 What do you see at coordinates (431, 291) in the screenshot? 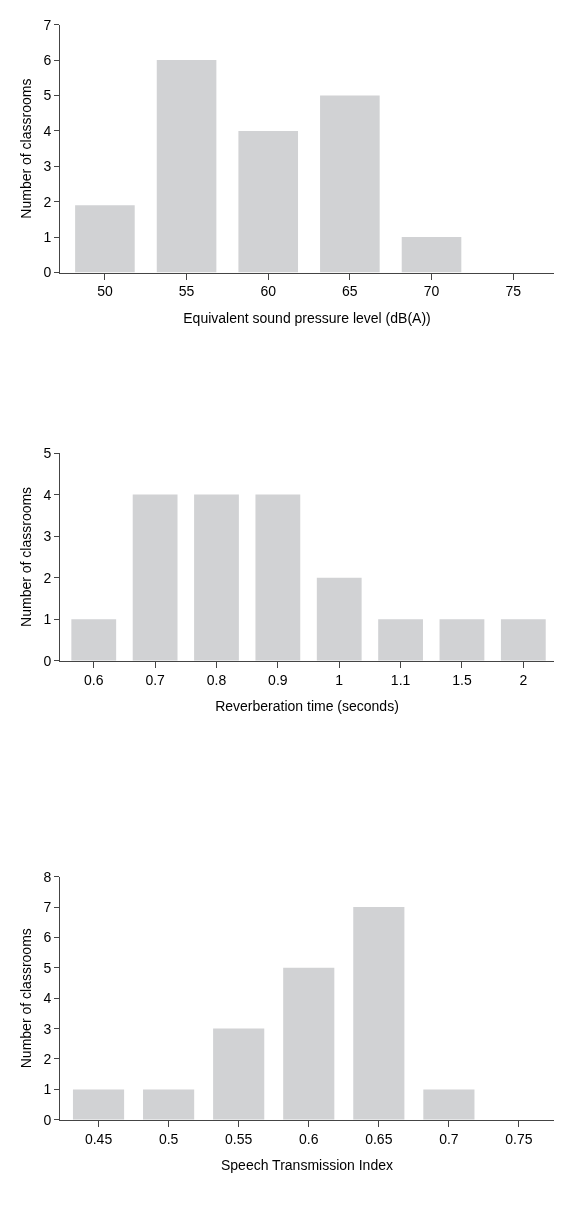
I see `x-tick-label: 70` at bounding box center [431, 291].